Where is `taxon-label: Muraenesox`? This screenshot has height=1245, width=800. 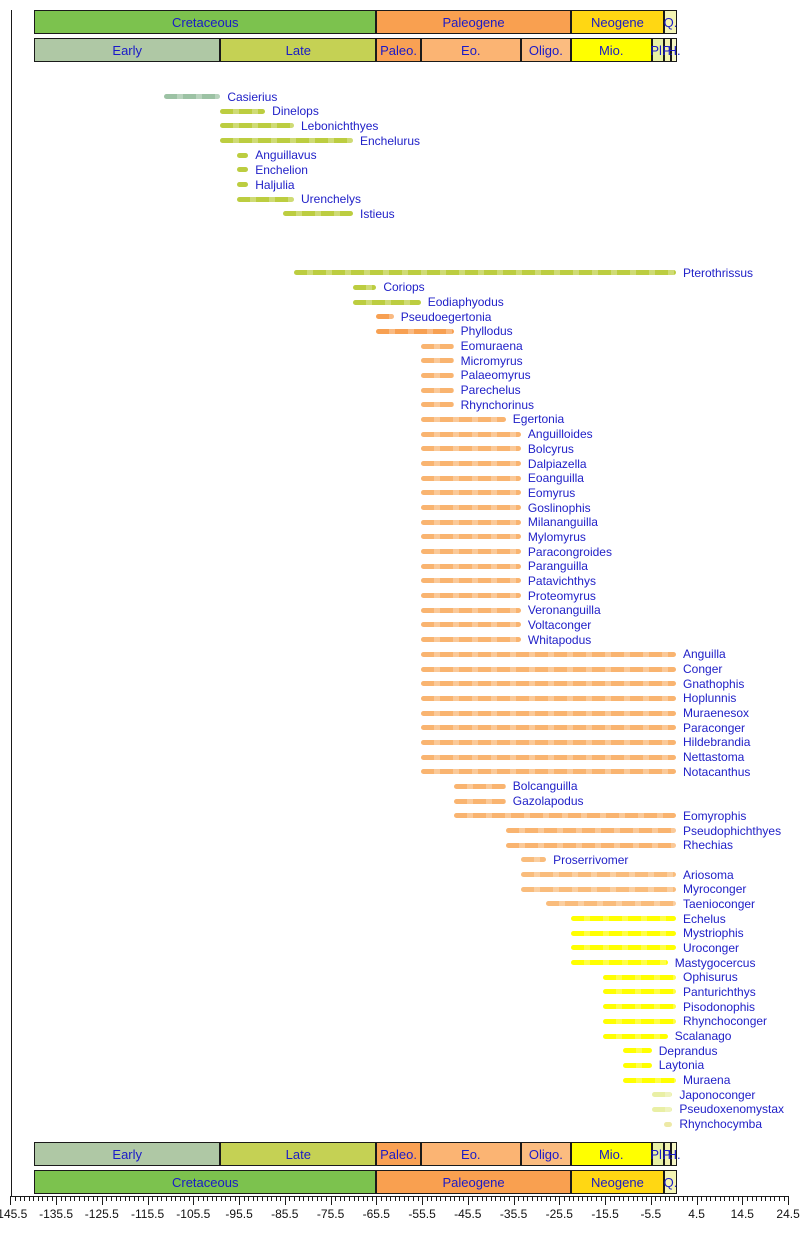
taxon-label: Muraenesox is located at coordinates (716, 713).